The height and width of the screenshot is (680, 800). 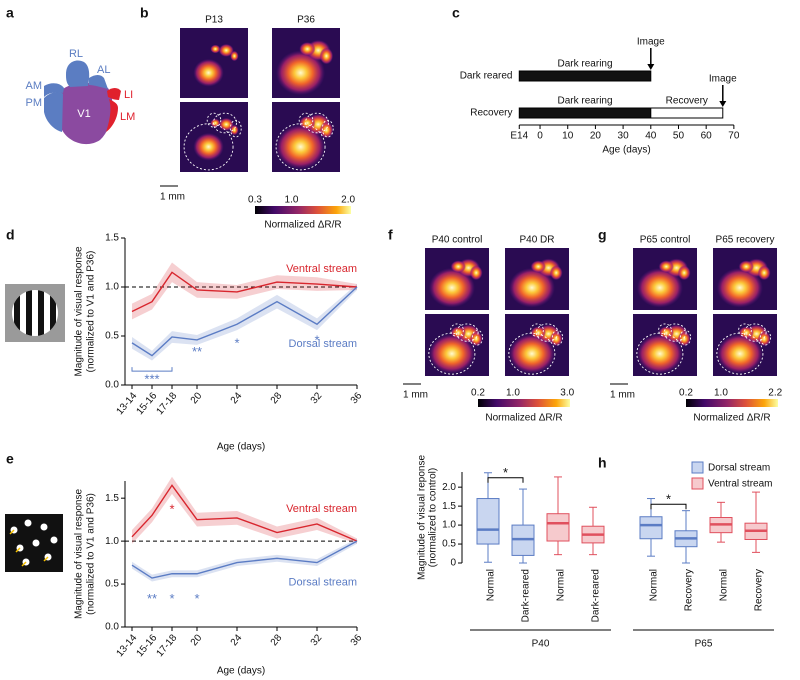 I want to click on x-tick-label: 60, so click(x=707, y=136).